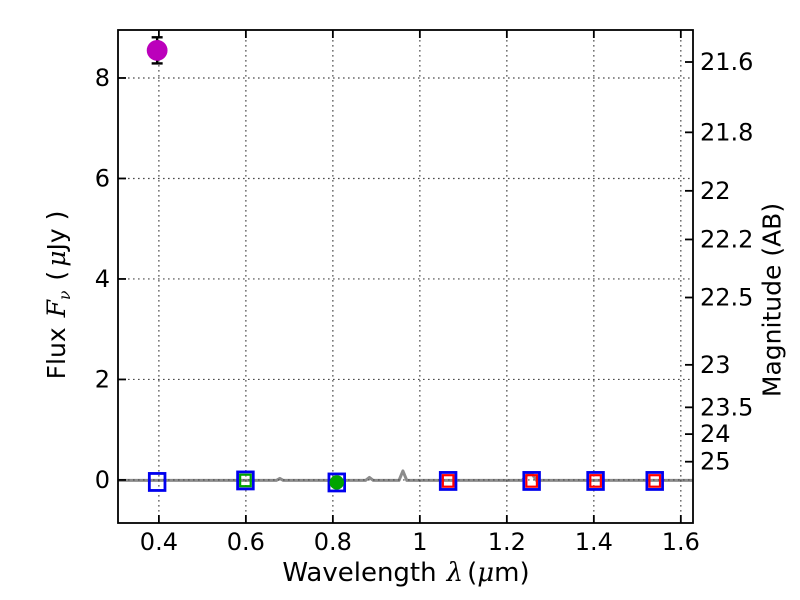  I want to click on y-tick-label-left: 6, so click(102, 178).